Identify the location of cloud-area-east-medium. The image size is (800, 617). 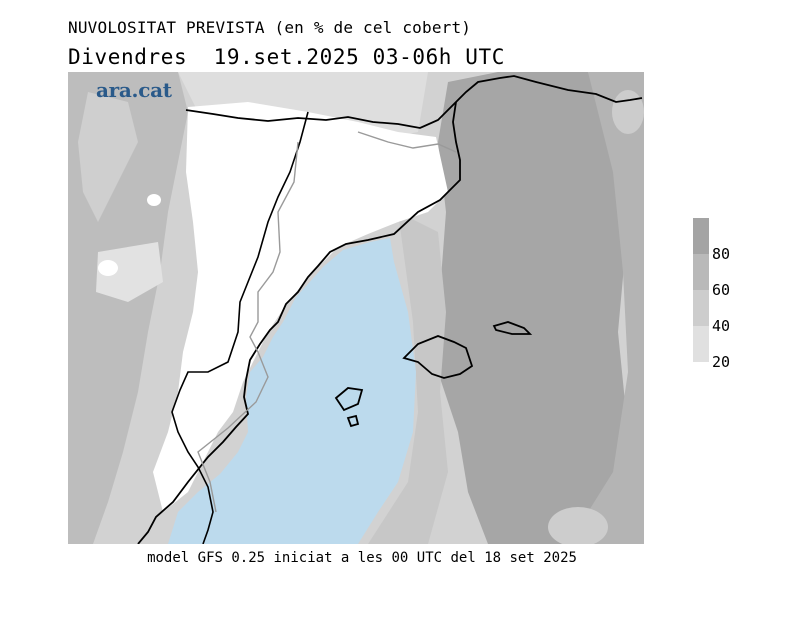
(606, 308).